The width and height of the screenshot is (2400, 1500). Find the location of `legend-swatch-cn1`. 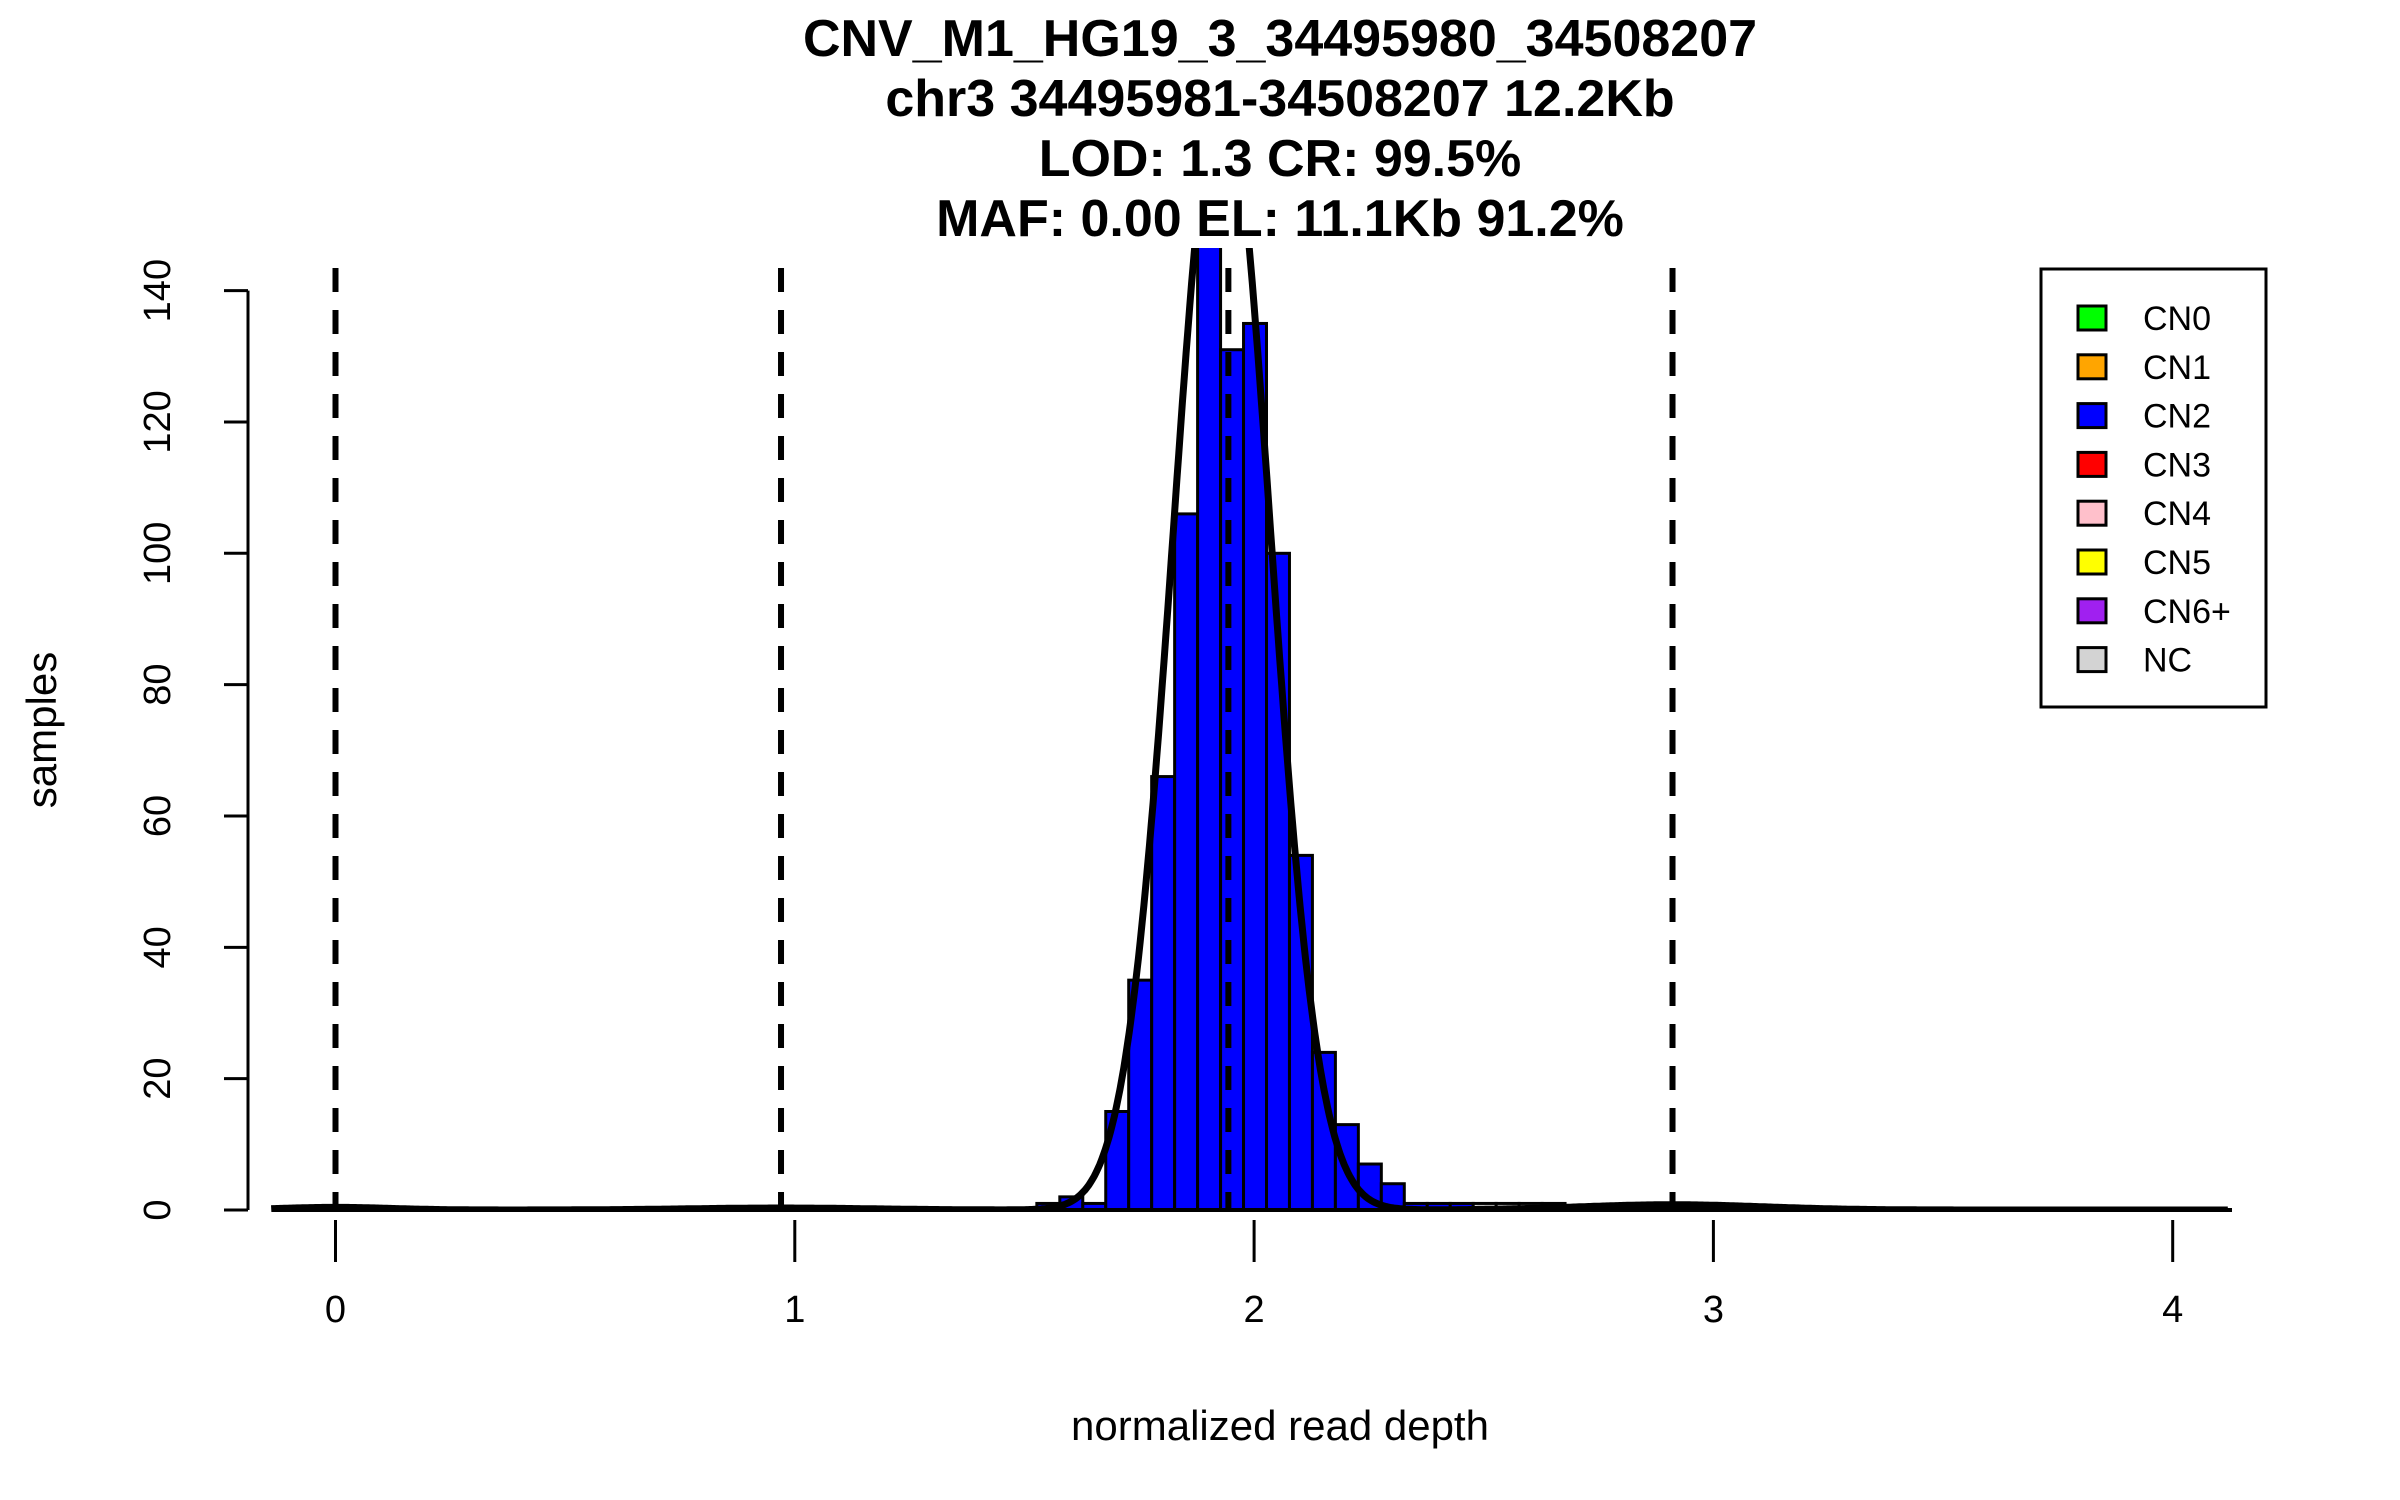

legend-swatch-cn1 is located at coordinates (2092, 367).